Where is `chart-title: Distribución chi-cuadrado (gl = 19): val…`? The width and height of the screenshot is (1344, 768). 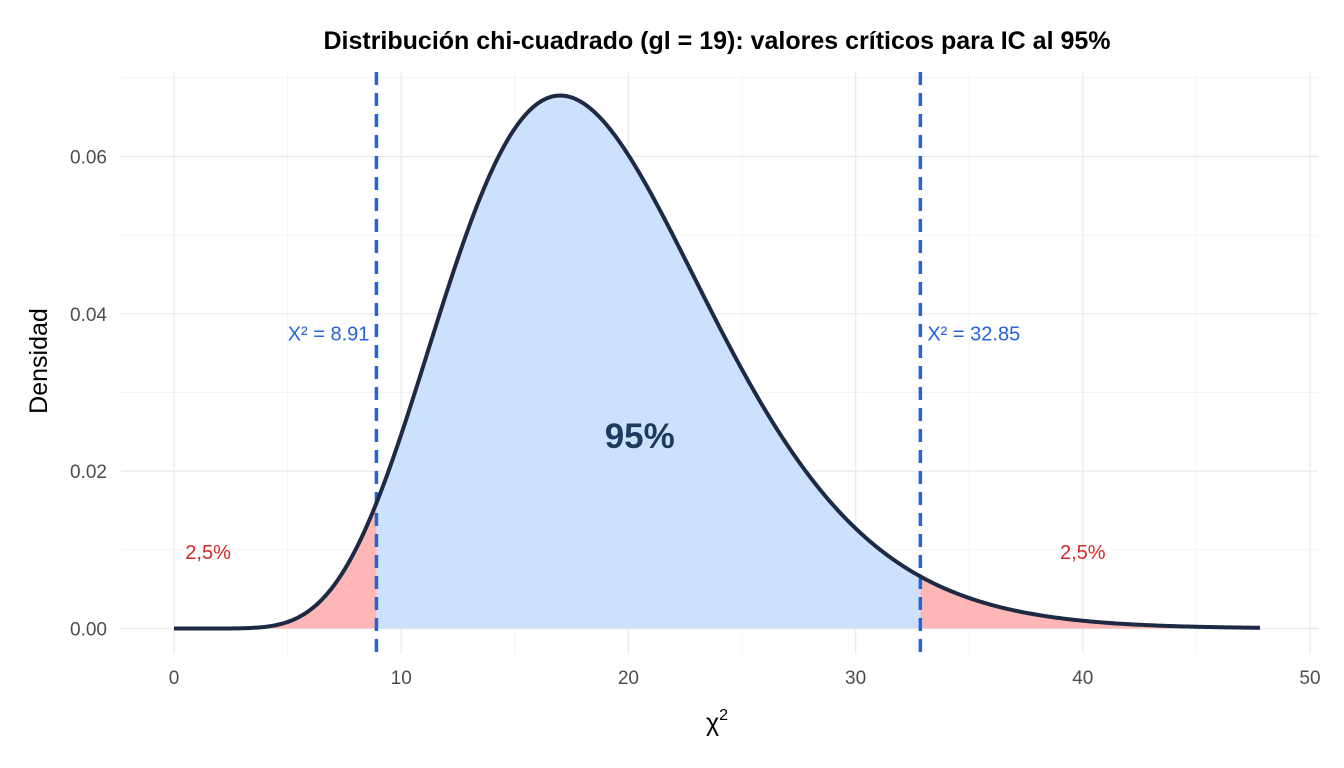 chart-title: Distribución chi-cuadrado (gl = 19): val… is located at coordinates (716, 41).